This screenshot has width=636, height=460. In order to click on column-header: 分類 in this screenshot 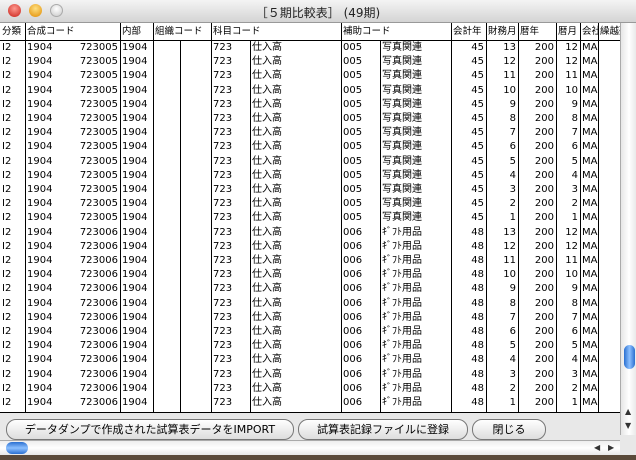, I will do `click(12, 31)`.